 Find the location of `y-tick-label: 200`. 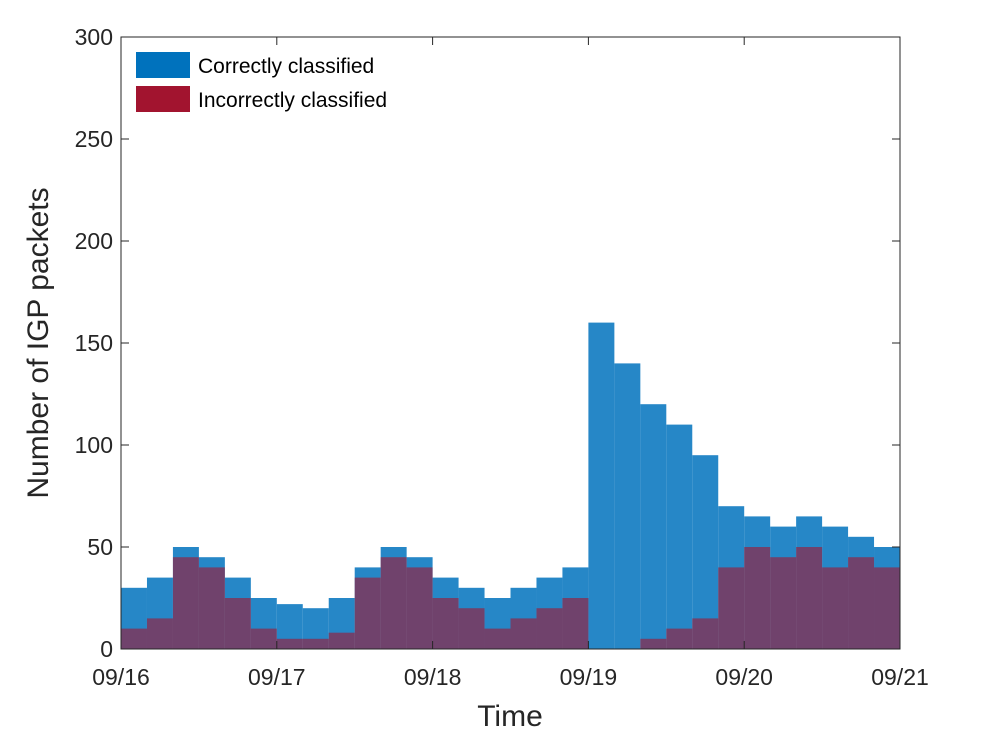

y-tick-label: 200 is located at coordinates (94, 241).